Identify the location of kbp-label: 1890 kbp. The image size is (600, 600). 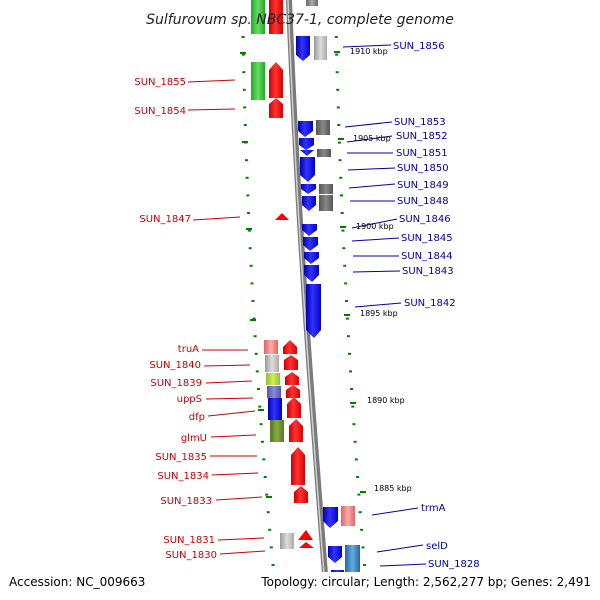
(386, 400).